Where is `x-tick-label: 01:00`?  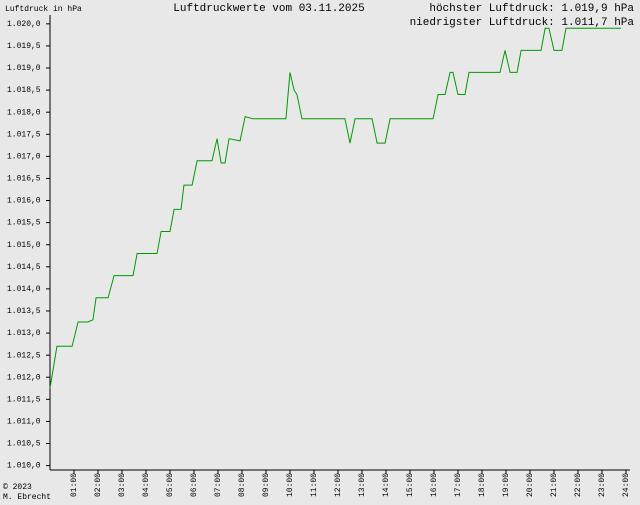 x-tick-label: 01:00 is located at coordinates (74, 485).